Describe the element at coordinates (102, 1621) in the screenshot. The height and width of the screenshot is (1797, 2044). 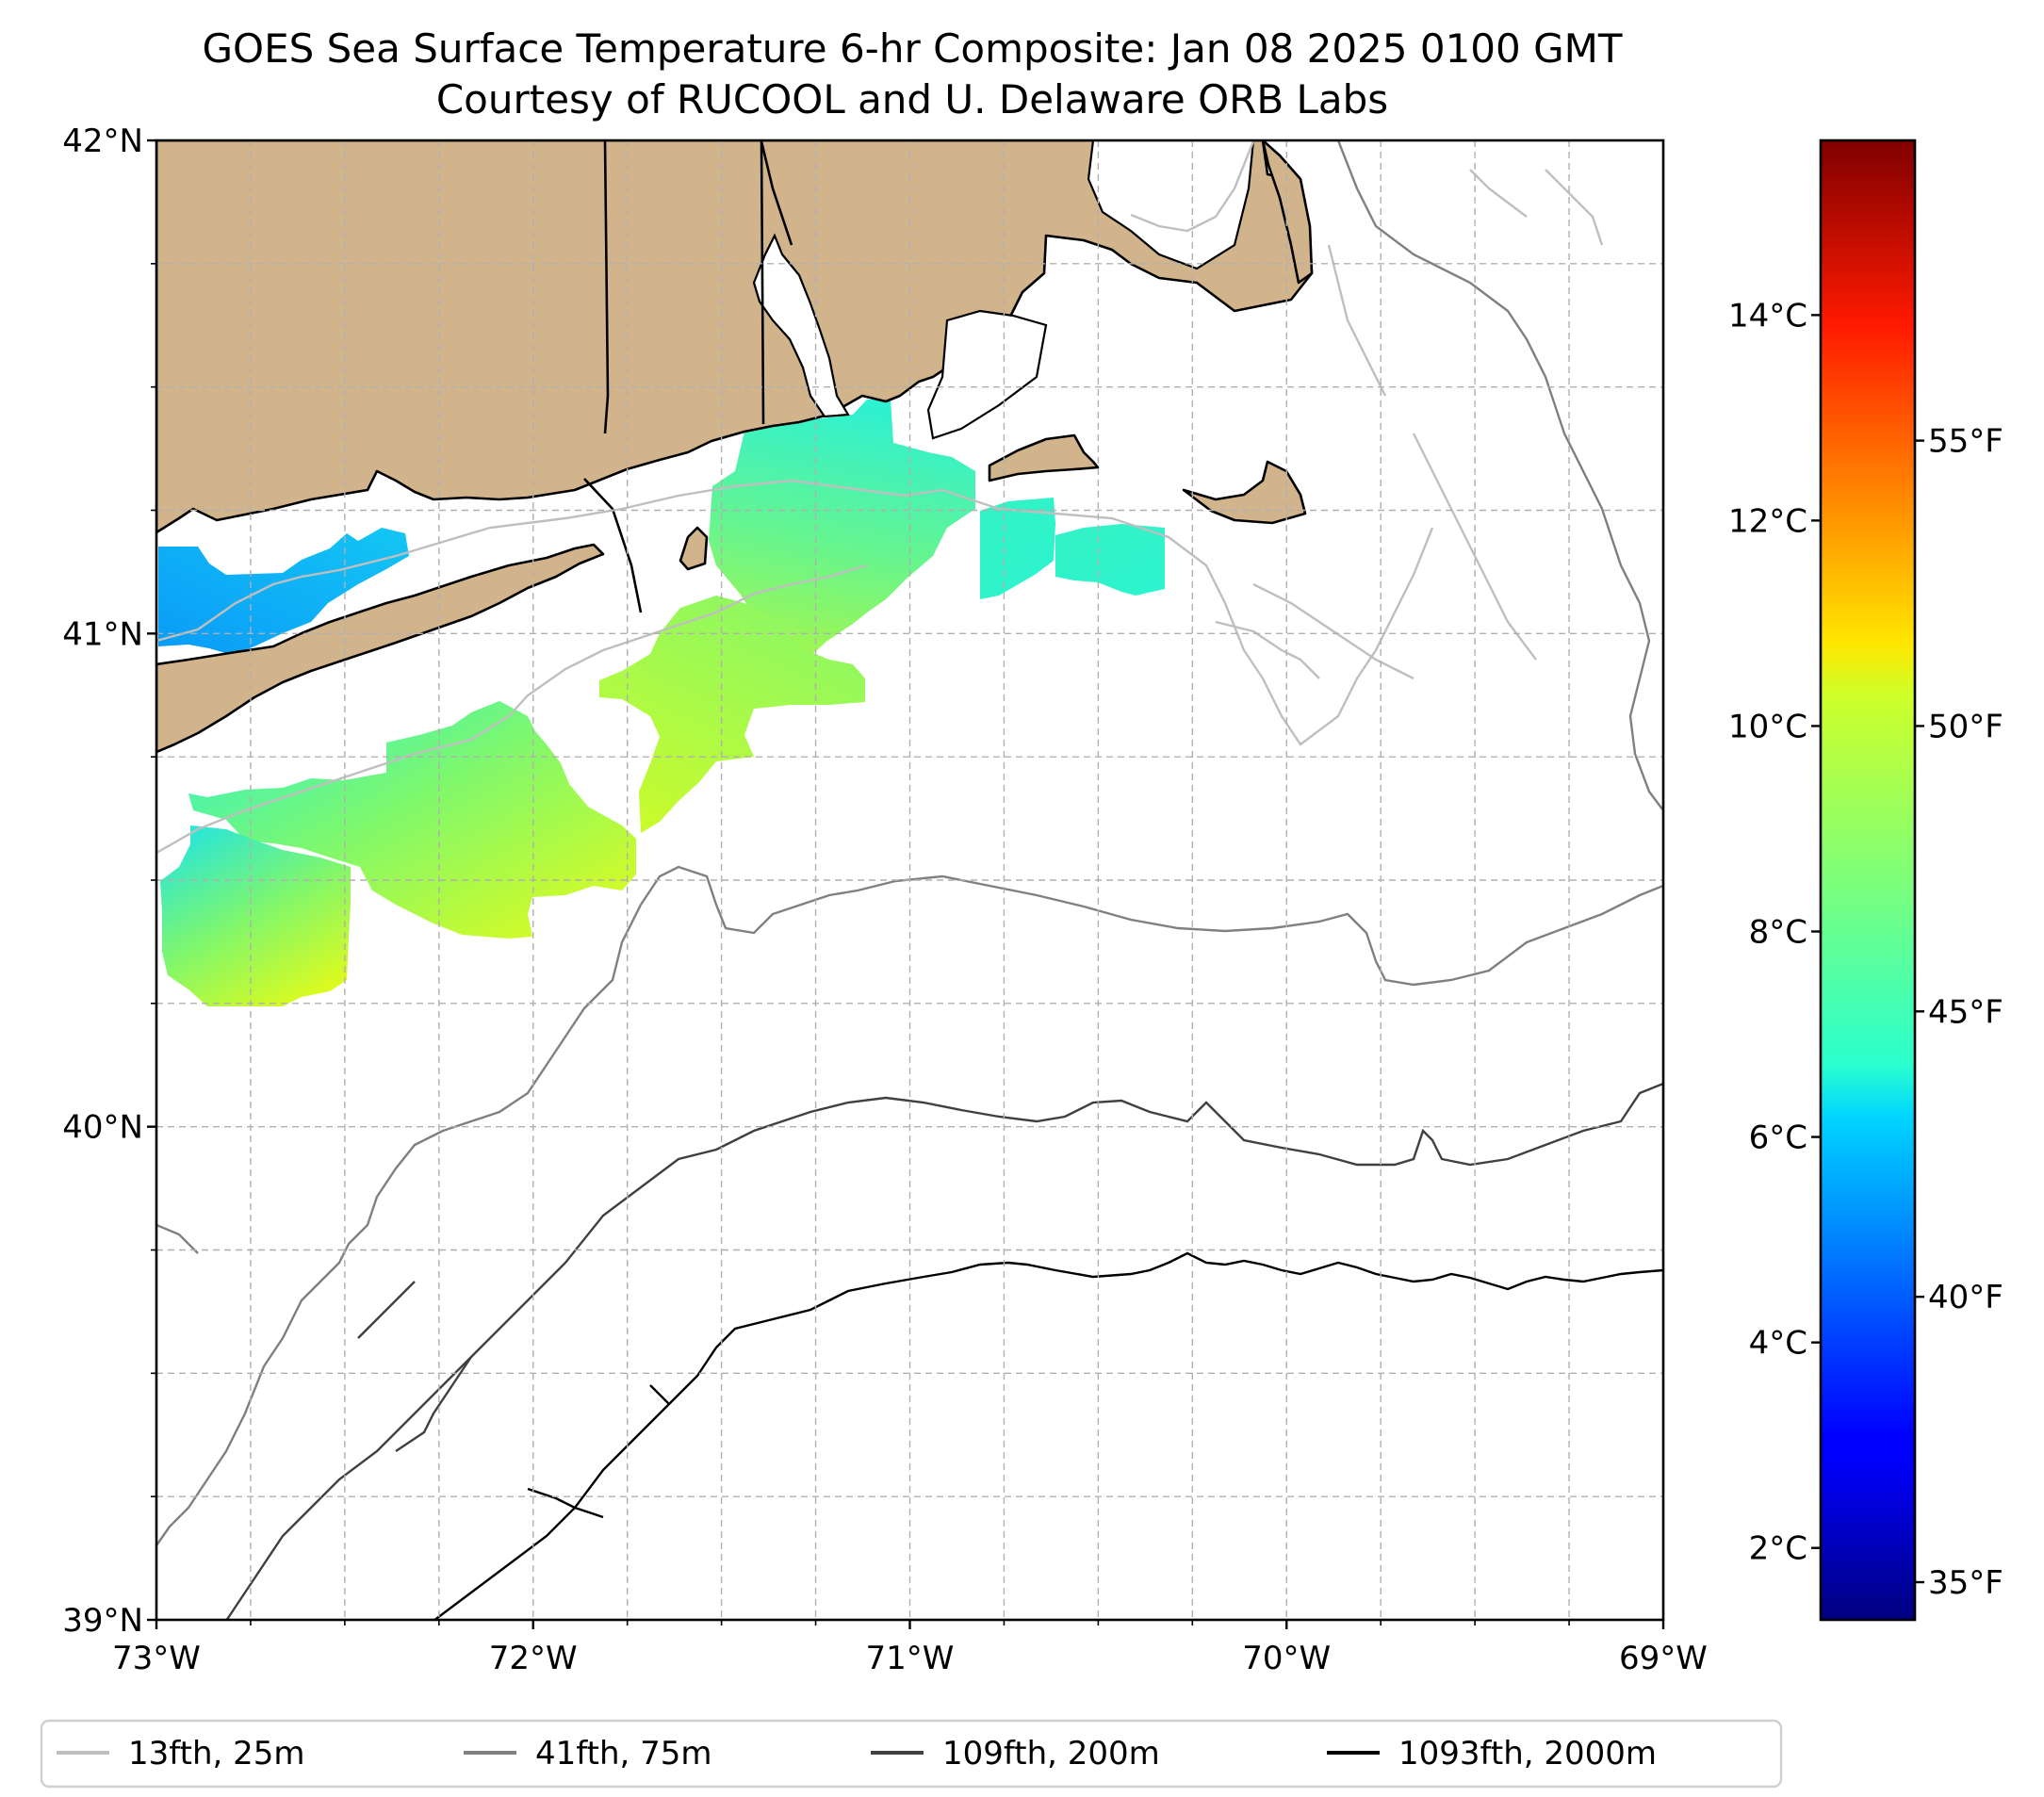
I see `y-tick-label: 39°N` at that location.